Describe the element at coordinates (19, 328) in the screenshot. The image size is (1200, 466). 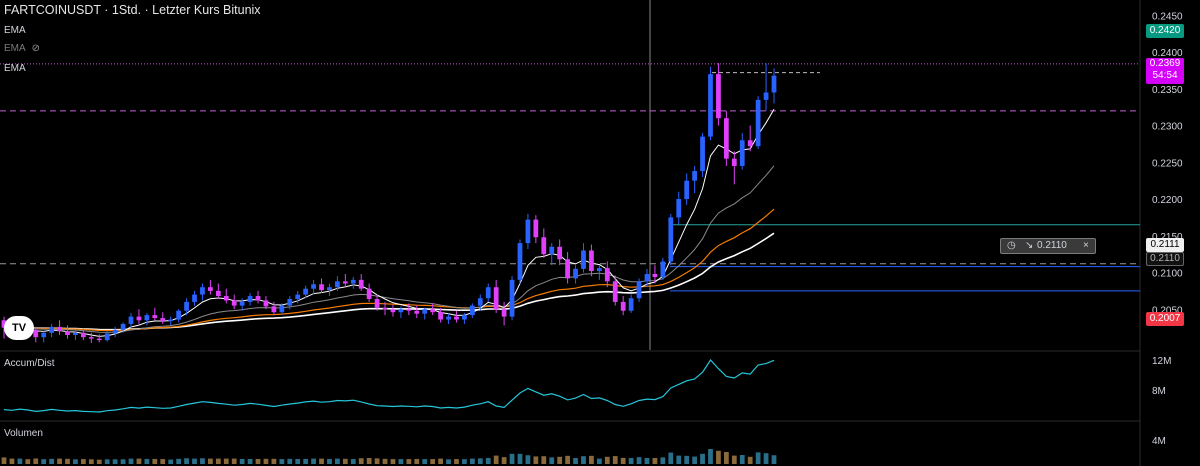
I see `tradingview-logo: TV` at that location.